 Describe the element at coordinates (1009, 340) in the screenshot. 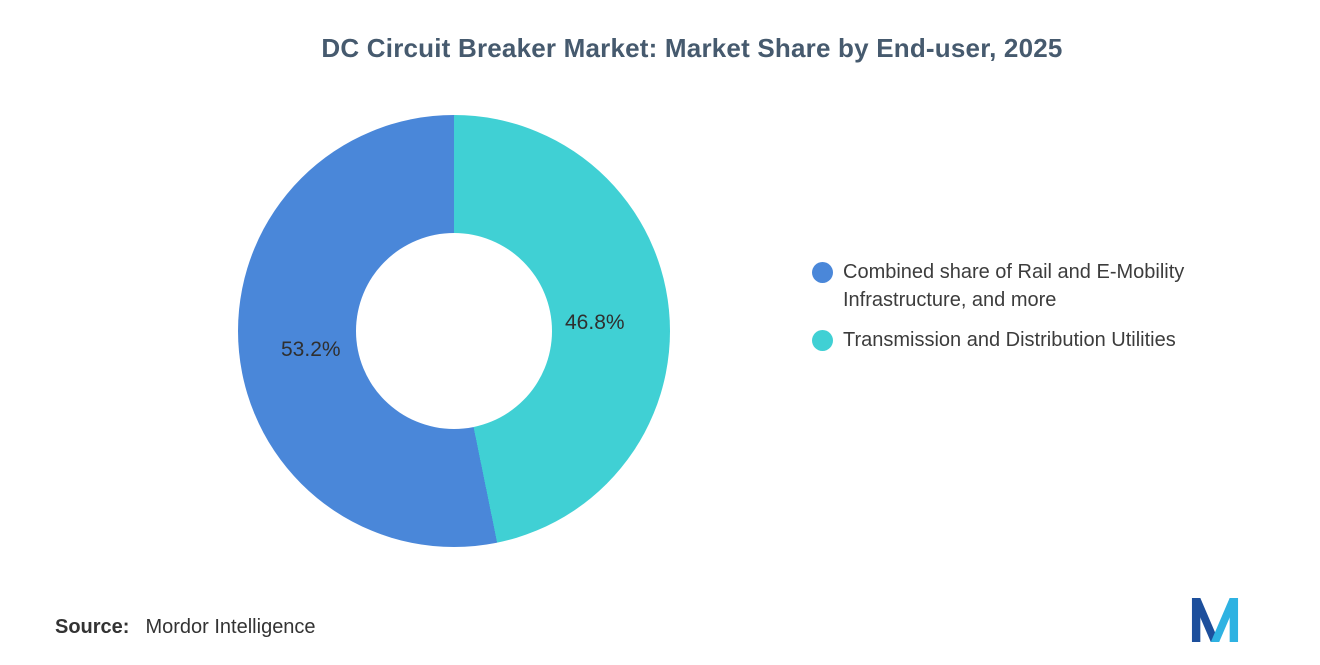

I see `legend-label: Transmission and Distribution Utilities` at that location.